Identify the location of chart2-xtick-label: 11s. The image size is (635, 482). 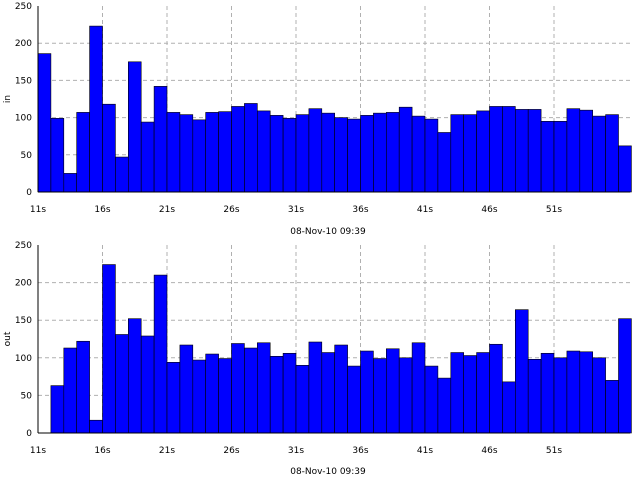
(38, 451).